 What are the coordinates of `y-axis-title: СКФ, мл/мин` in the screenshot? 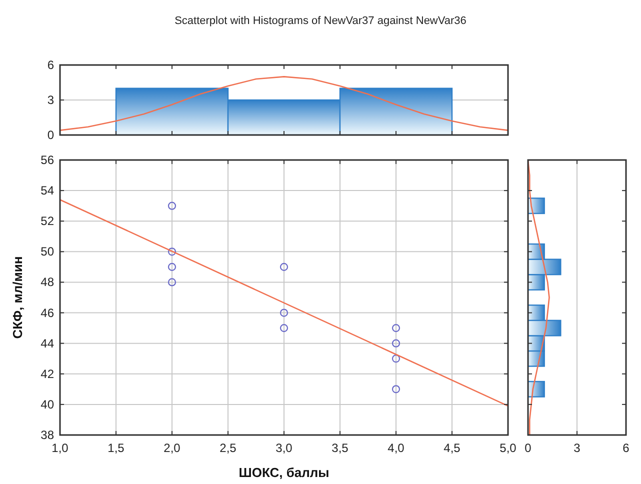 It's located at (17, 297).